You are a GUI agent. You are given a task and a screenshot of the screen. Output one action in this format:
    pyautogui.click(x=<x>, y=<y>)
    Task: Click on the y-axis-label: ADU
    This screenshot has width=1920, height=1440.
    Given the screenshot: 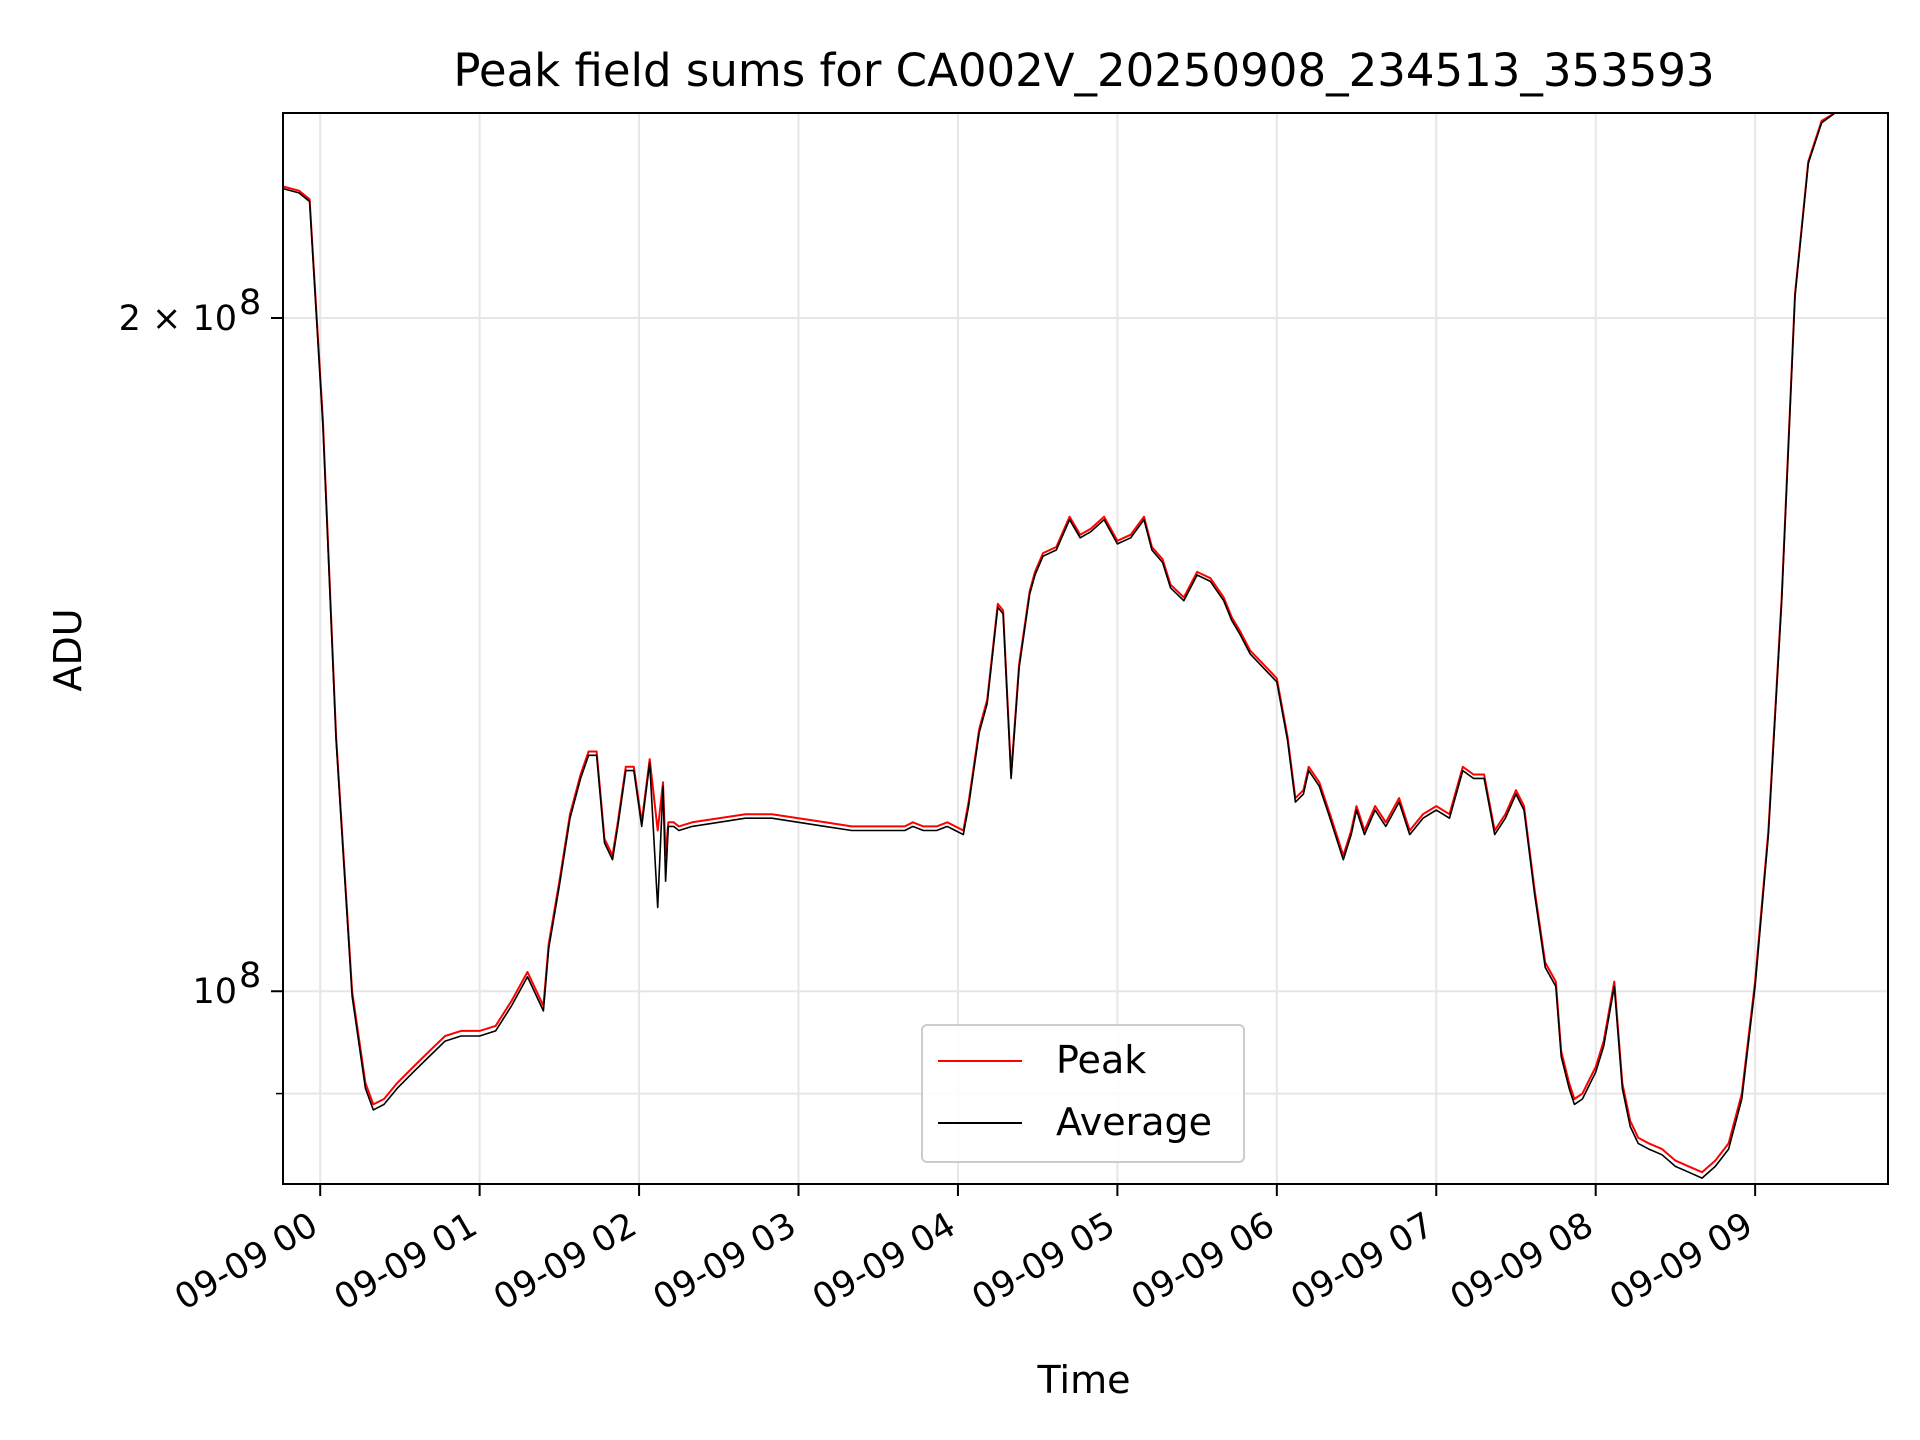 What is the action you would take?
    pyautogui.click(x=68, y=649)
    